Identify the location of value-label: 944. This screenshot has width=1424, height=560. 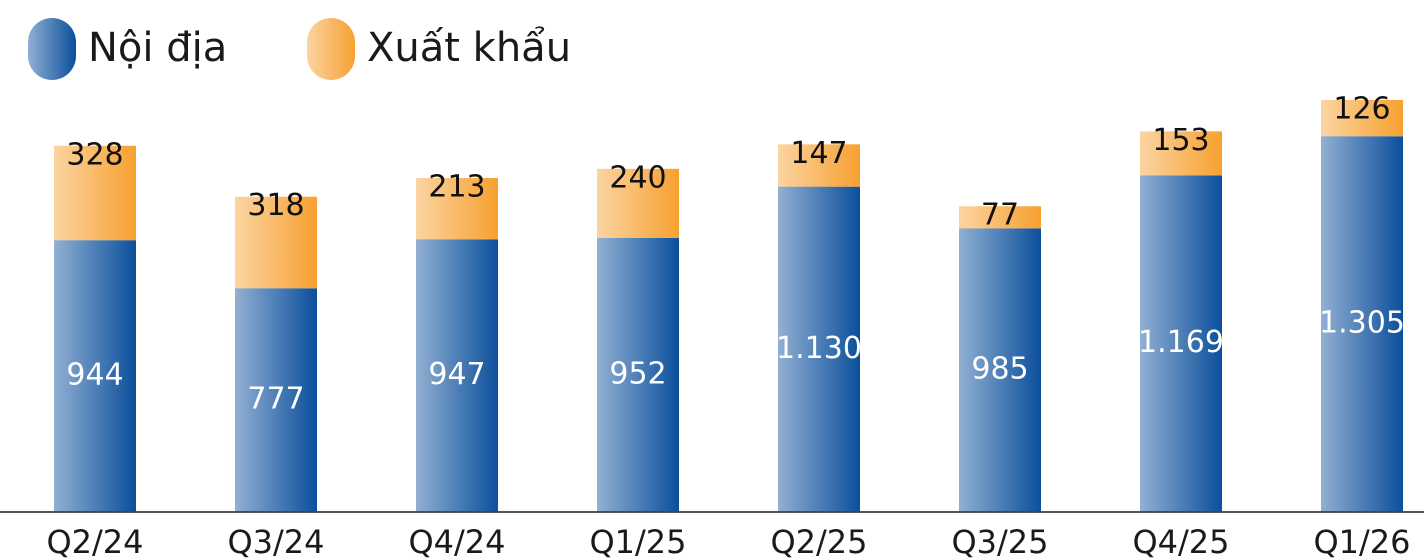
(94, 375).